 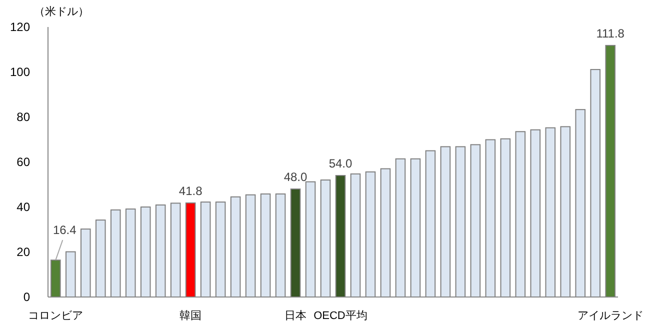 I want to click on y-tick-label: 60, so click(x=23, y=162).